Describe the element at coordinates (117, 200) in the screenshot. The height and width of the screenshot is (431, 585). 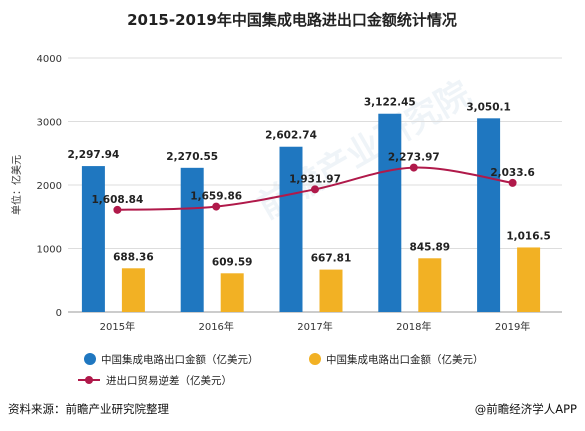
I see `deficit-value-label: 1,608.84` at that location.